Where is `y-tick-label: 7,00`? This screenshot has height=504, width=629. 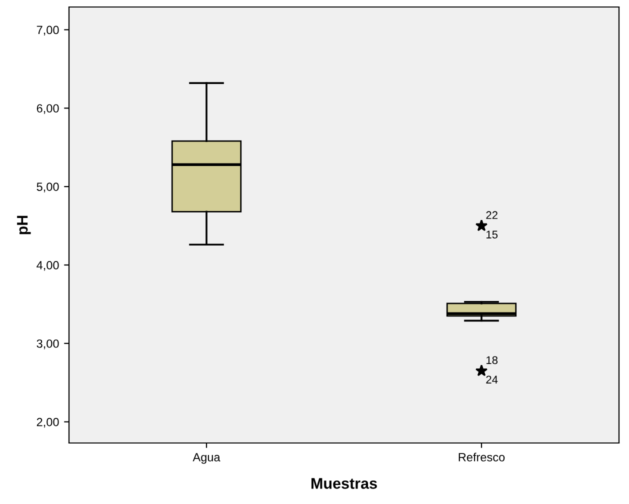 y-tick-label: 7,00 is located at coordinates (47, 31).